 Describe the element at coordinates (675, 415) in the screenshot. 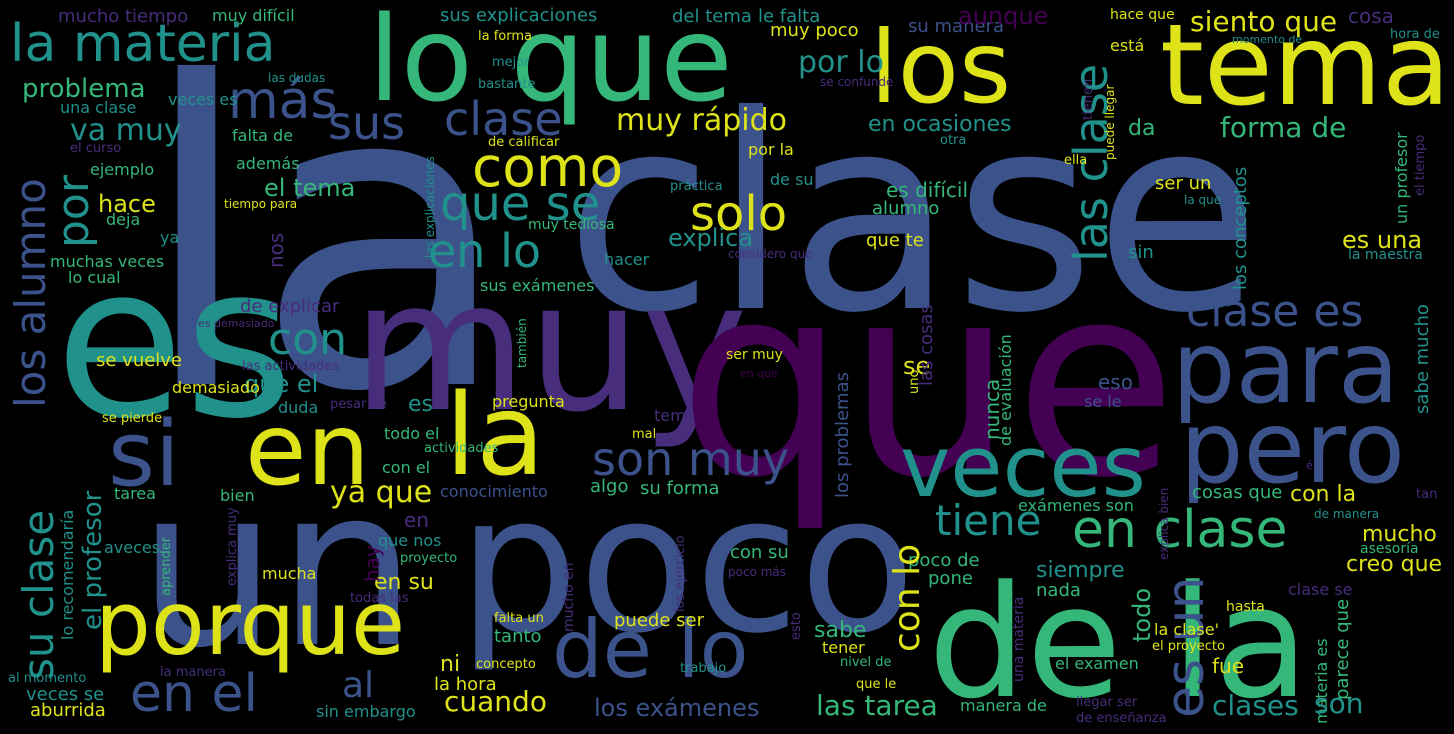

I see `word: tema` at that location.